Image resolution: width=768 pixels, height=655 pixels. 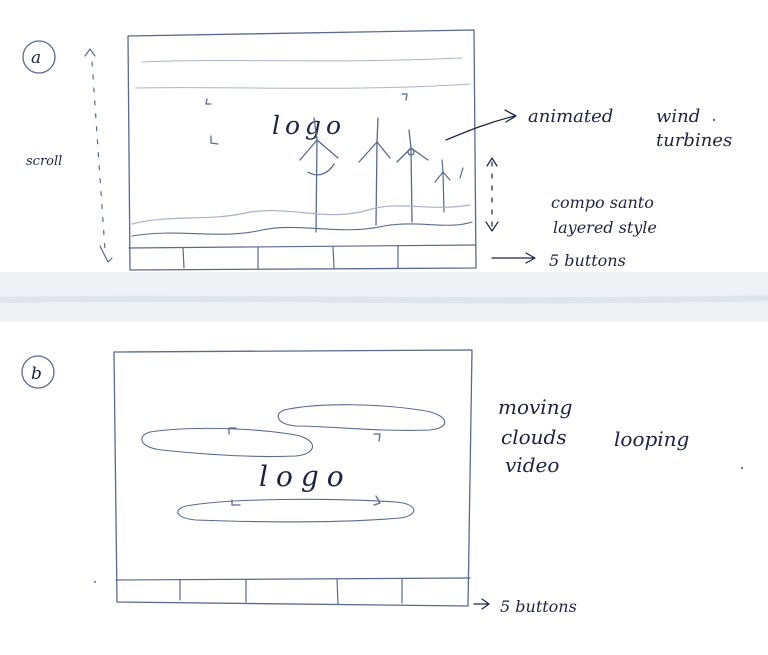 I want to click on sketch-a-button-bar-top, so click(x=302, y=246).